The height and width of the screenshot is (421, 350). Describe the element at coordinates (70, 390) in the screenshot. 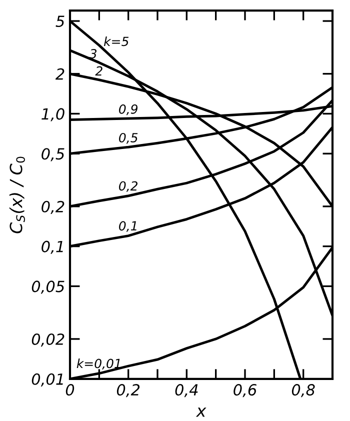

I see `x-tick-label: 0` at that location.